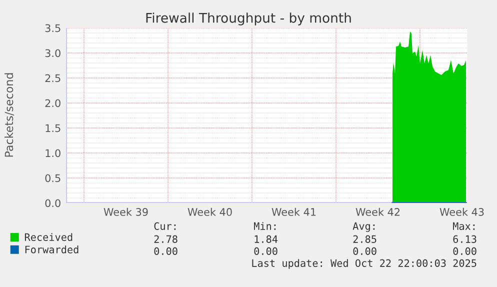  Describe the element at coordinates (9, 115) in the screenshot. I see `y-axis-title: Packets/second` at that location.